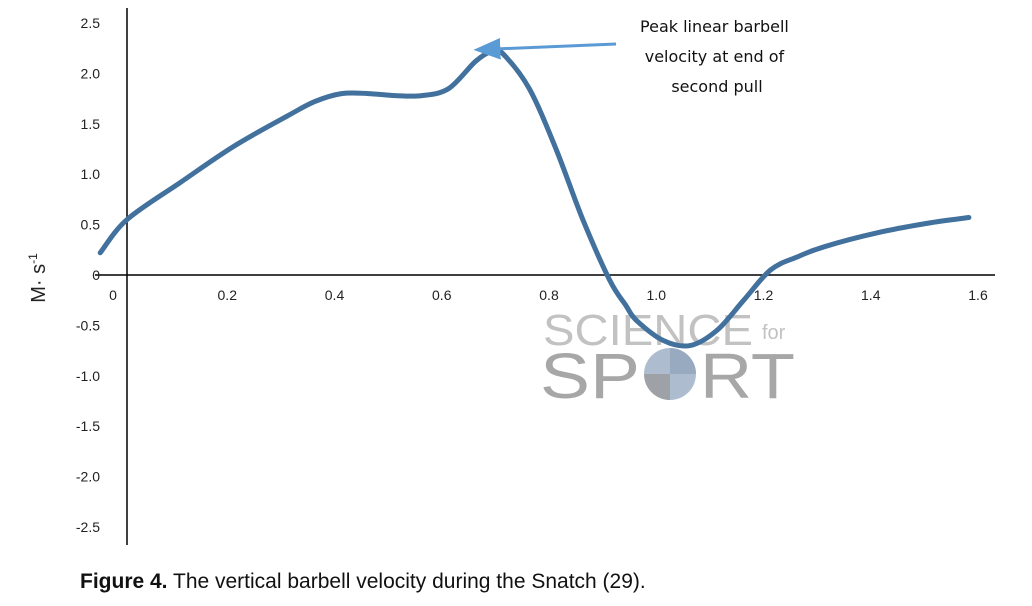  What do you see at coordinates (113, 295) in the screenshot?
I see `x-tick-label-zero: 0` at bounding box center [113, 295].